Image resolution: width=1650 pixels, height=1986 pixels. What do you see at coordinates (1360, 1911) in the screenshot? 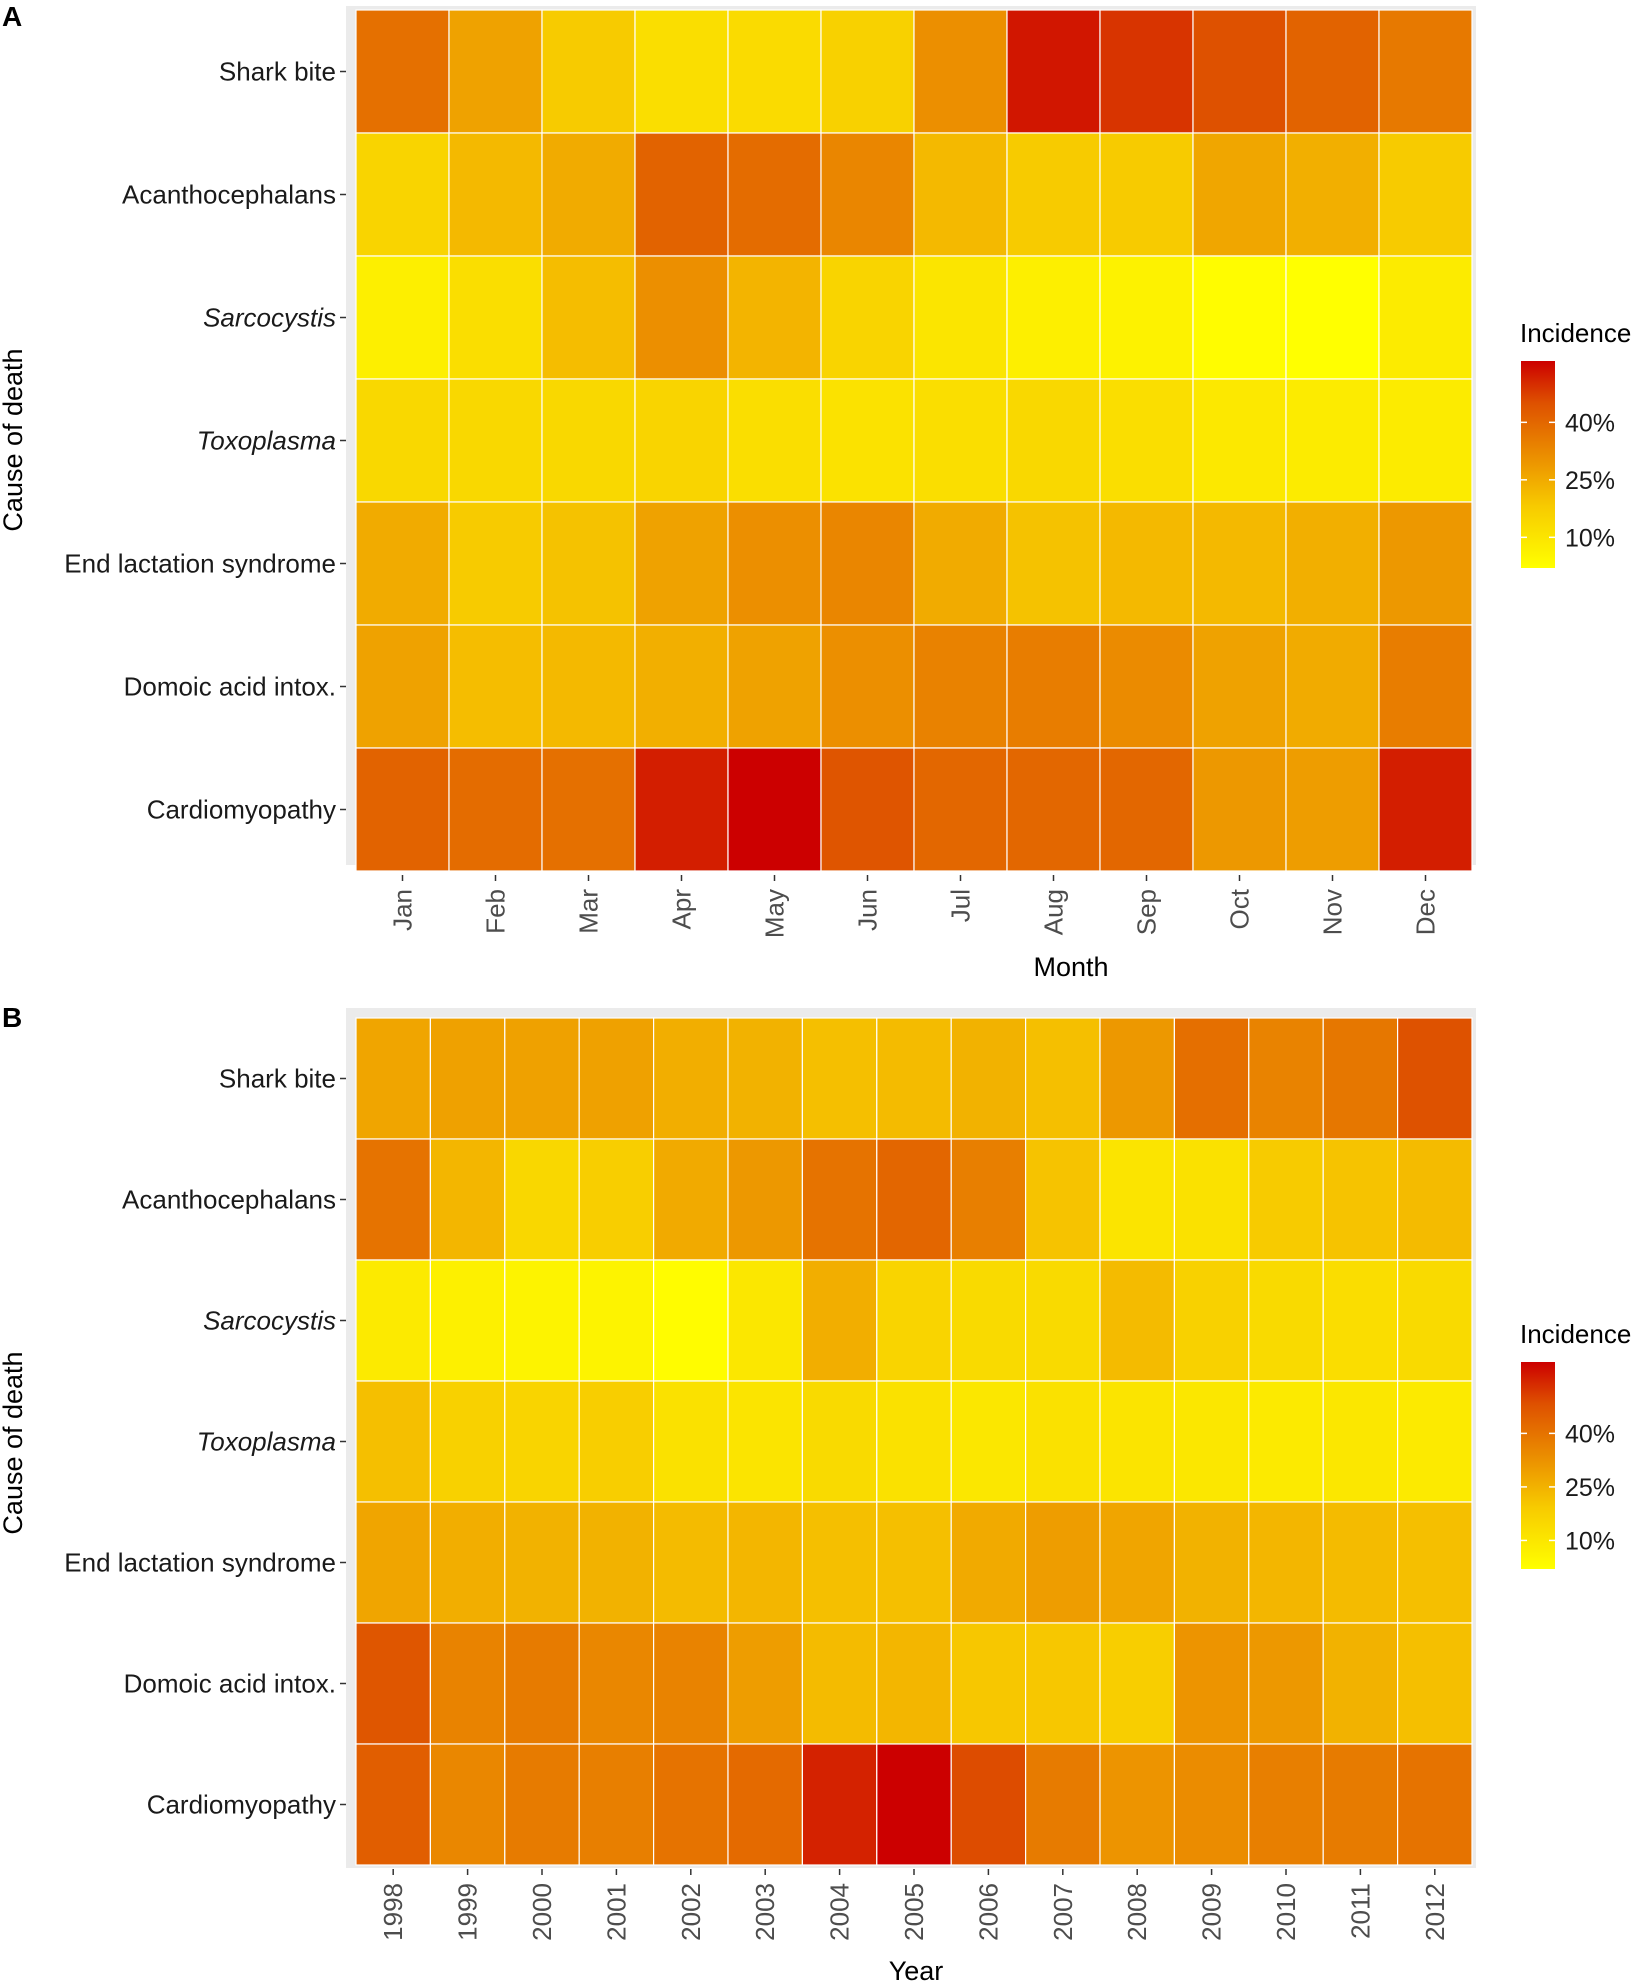
I see `x-tick-label: 2011` at bounding box center [1360, 1911].